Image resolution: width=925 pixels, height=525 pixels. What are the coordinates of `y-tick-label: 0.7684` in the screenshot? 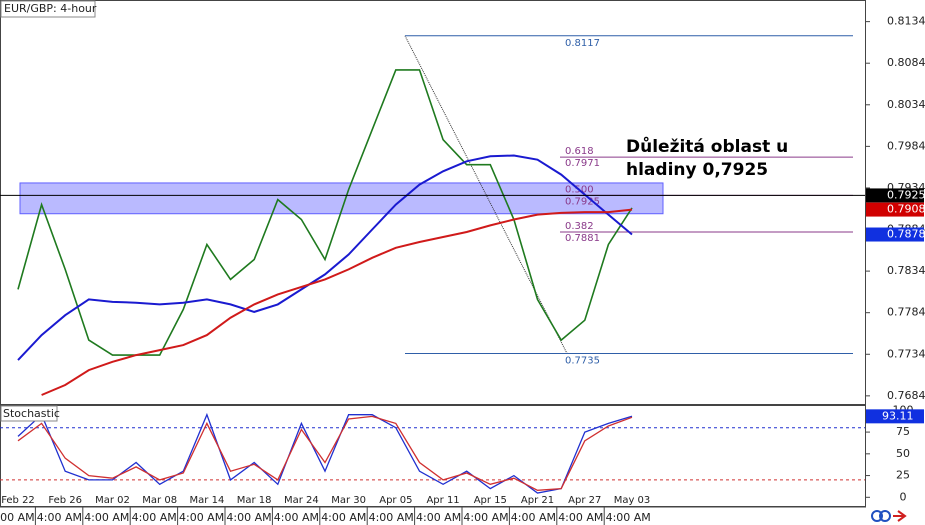 It's located at (906, 395).